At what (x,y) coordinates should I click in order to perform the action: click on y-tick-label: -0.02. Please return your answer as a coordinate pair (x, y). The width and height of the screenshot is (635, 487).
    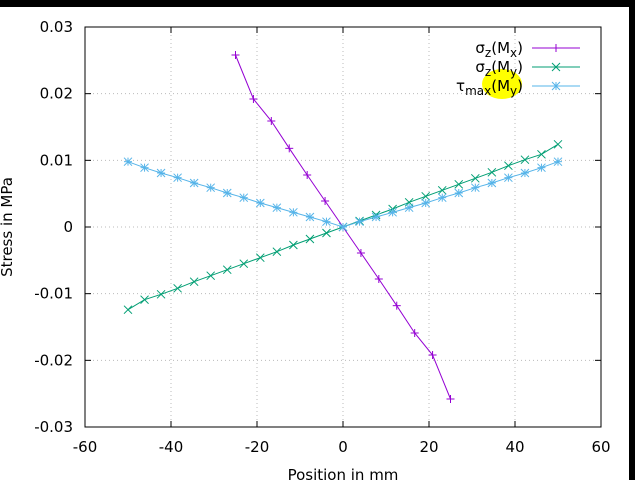
    Looking at the image, I should click on (53, 360).